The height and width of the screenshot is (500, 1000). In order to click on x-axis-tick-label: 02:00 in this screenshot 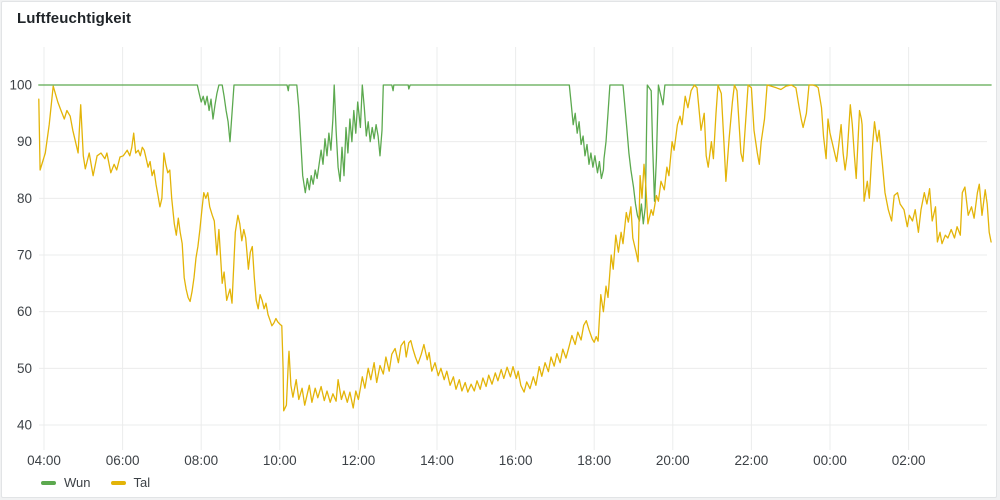, I will do `click(909, 460)`.